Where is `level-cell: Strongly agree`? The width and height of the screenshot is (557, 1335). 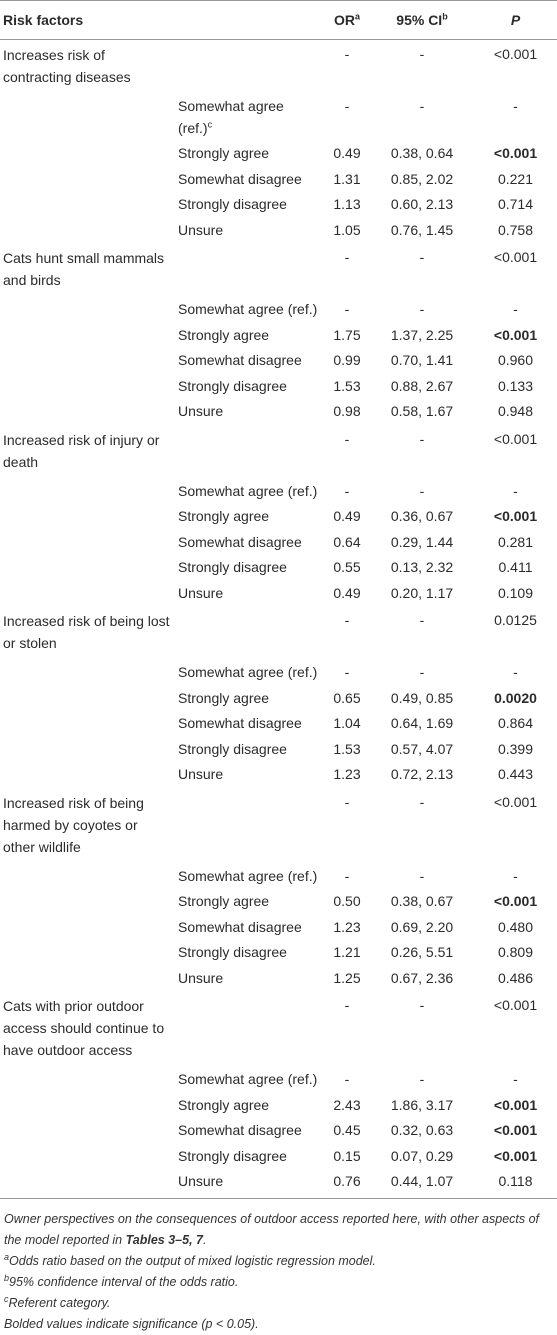
level-cell: Strongly agree is located at coordinates (249, 517).